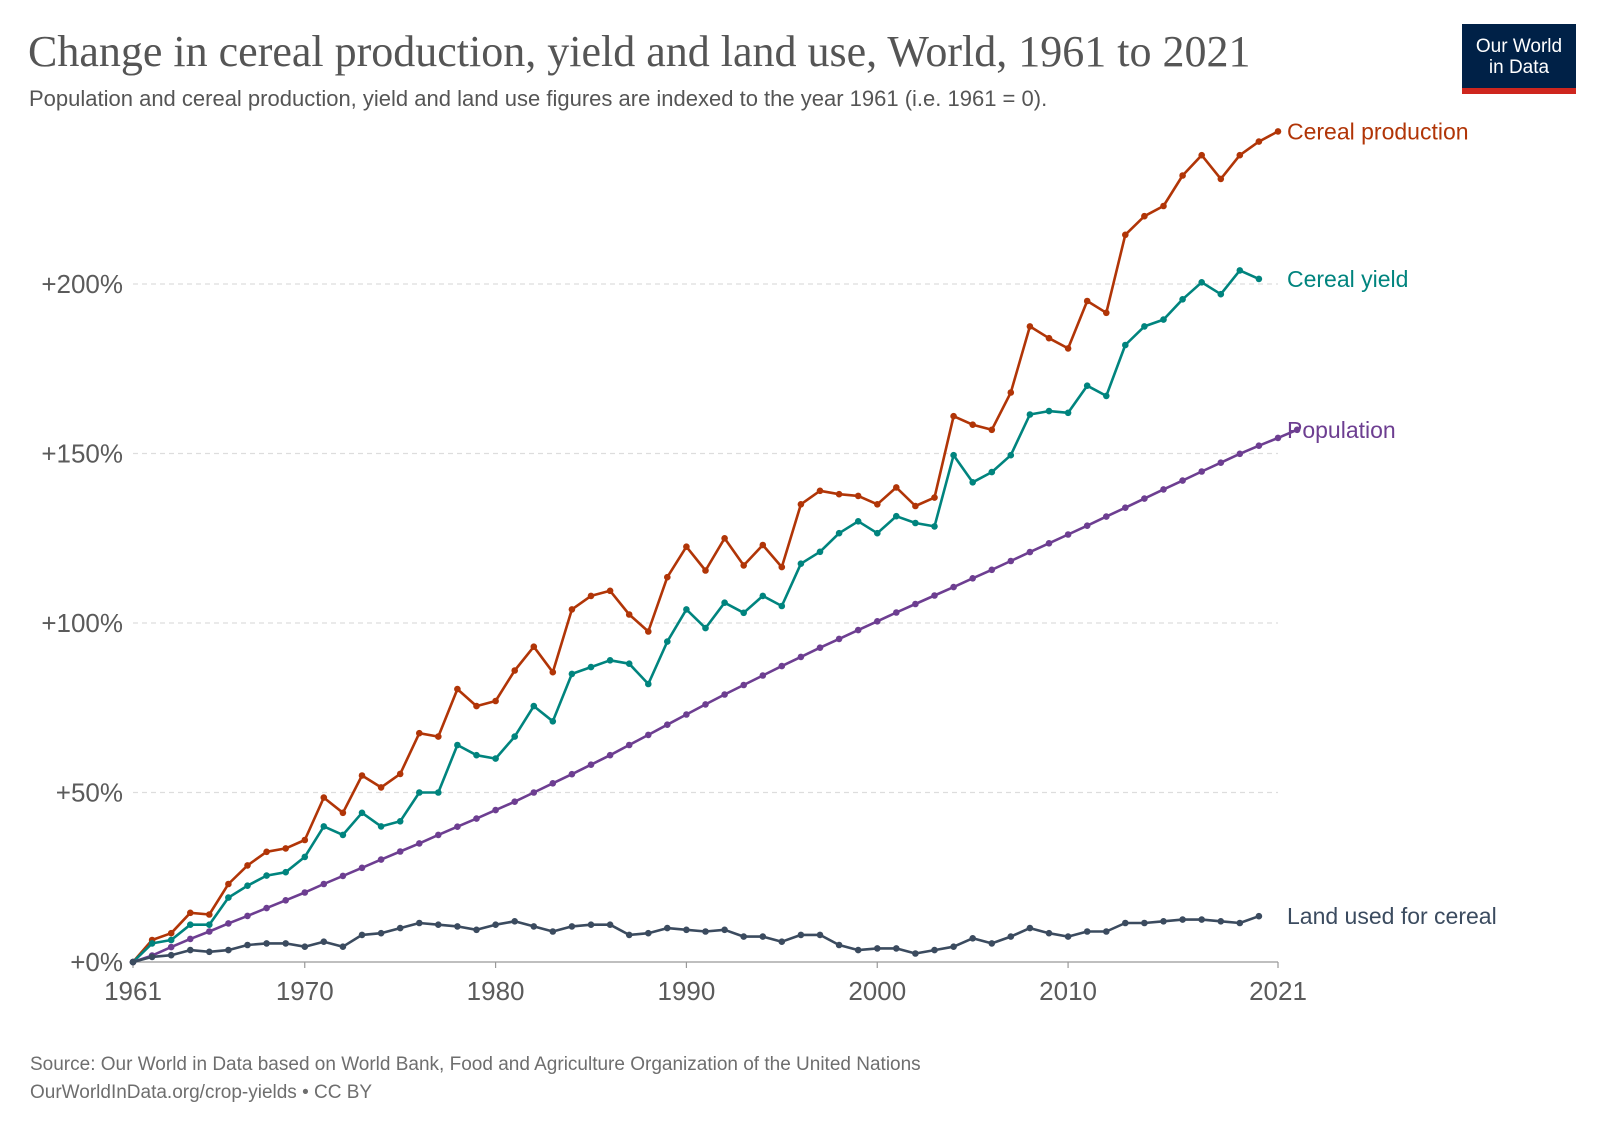  I want to click on series-label: Cereal yield, so click(1347, 279).